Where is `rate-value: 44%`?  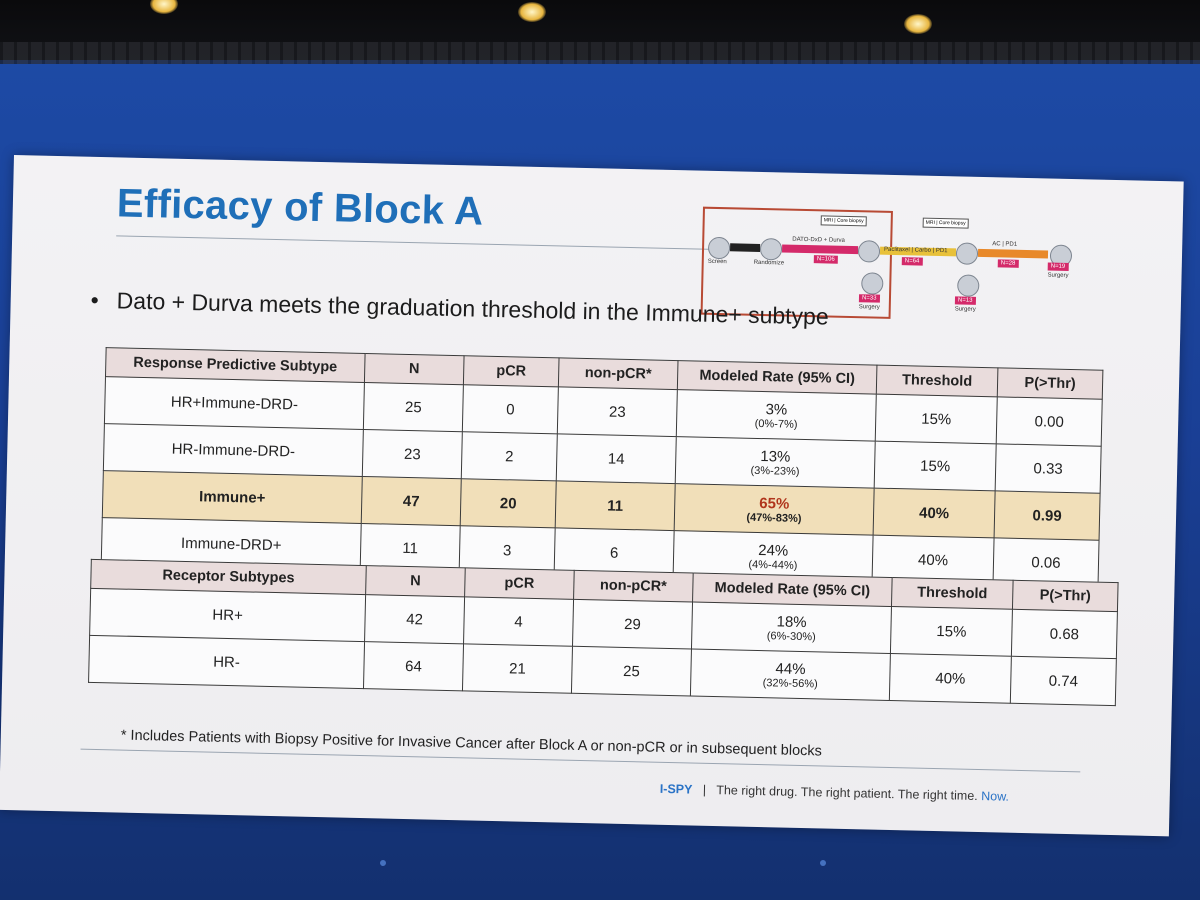
rate-value: 44% is located at coordinates (790, 668).